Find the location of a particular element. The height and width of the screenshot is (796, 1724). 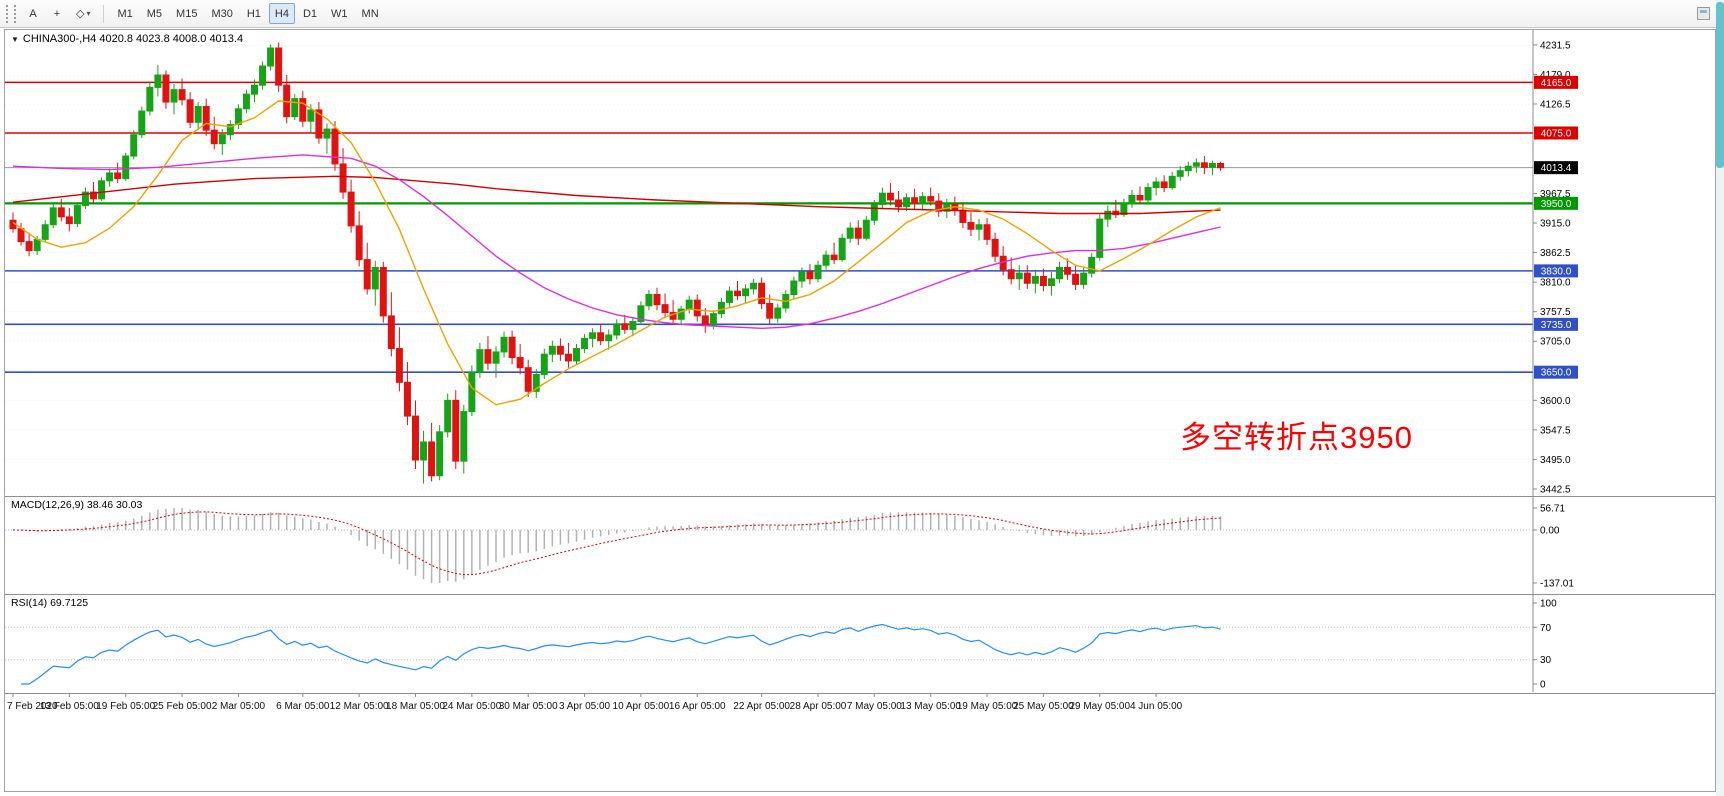

svg-text: 3862.5 is located at coordinates (1555, 253).